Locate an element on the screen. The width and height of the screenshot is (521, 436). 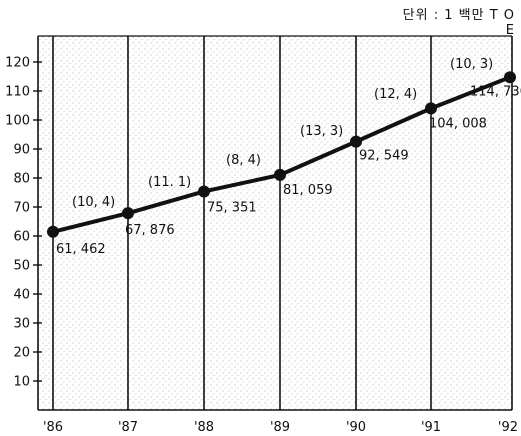
y-tick-label: 110 is located at coordinates (17, 92).